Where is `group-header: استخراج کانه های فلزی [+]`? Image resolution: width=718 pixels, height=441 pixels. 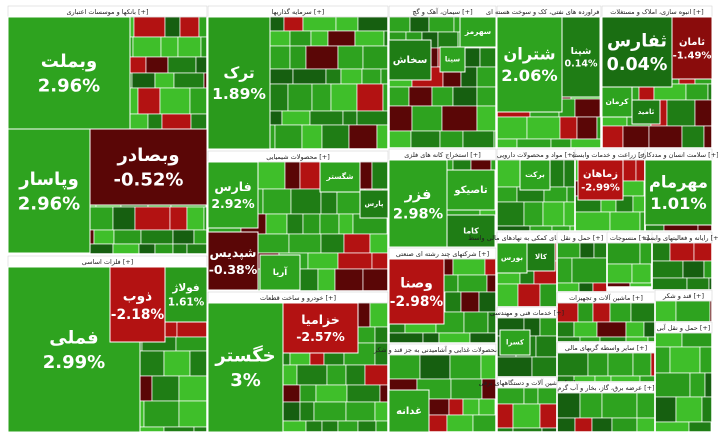
group-header: استخراج کانه های فلزی [+] is located at coordinates (442, 155).